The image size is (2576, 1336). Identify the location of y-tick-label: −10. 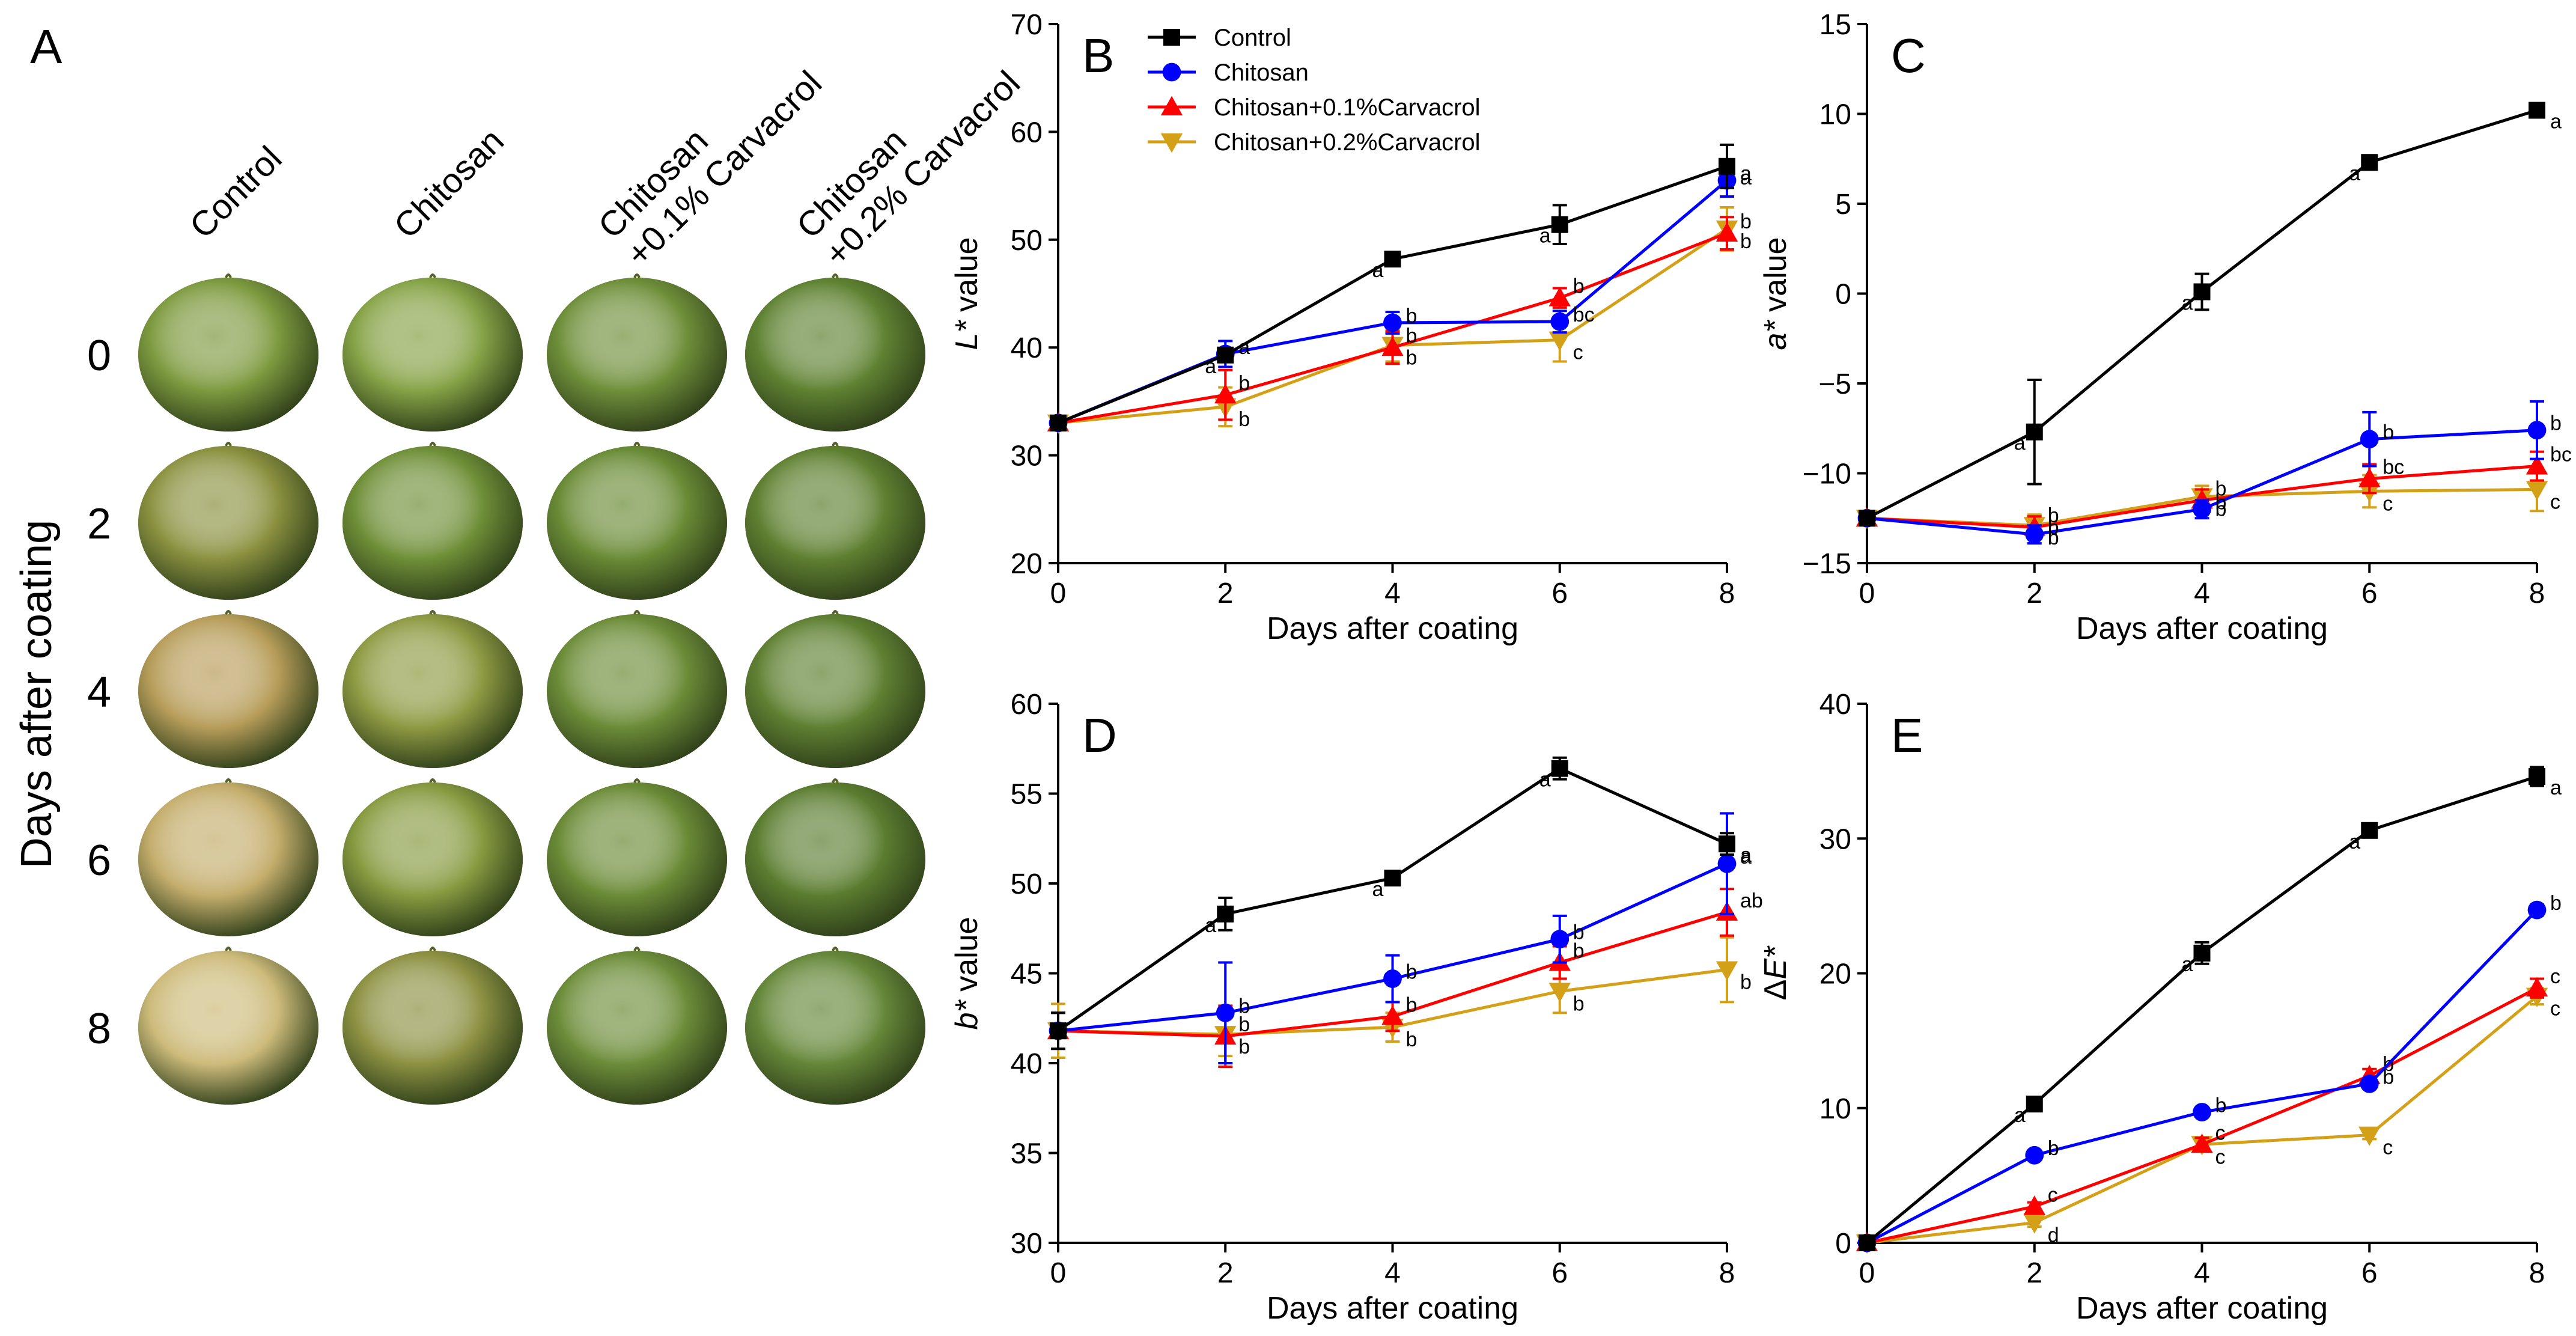
(1827, 474).